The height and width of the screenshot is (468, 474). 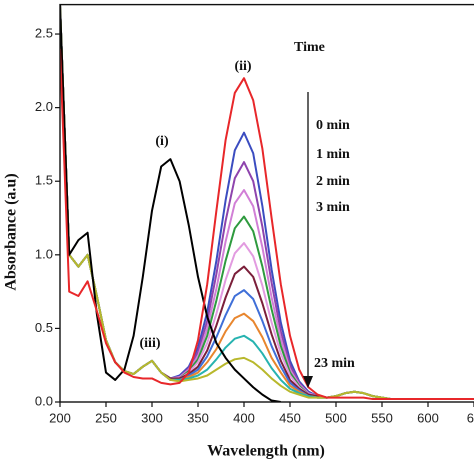 What do you see at coordinates (290, 417) in the screenshot?
I see `x-tick-label: 450` at bounding box center [290, 417].